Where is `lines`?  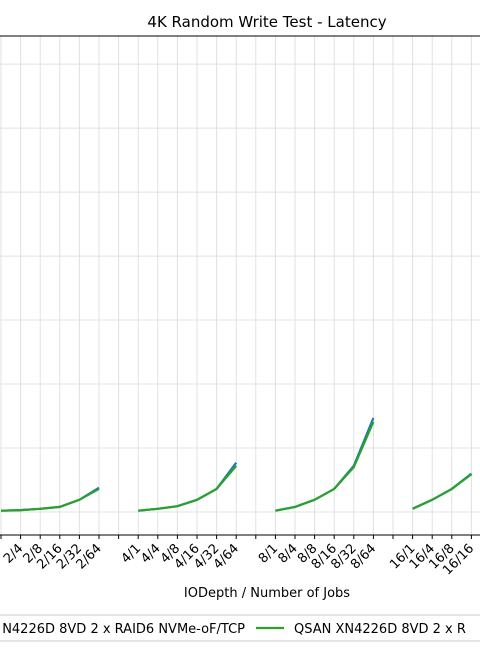 lines is located at coordinates (236, 464).